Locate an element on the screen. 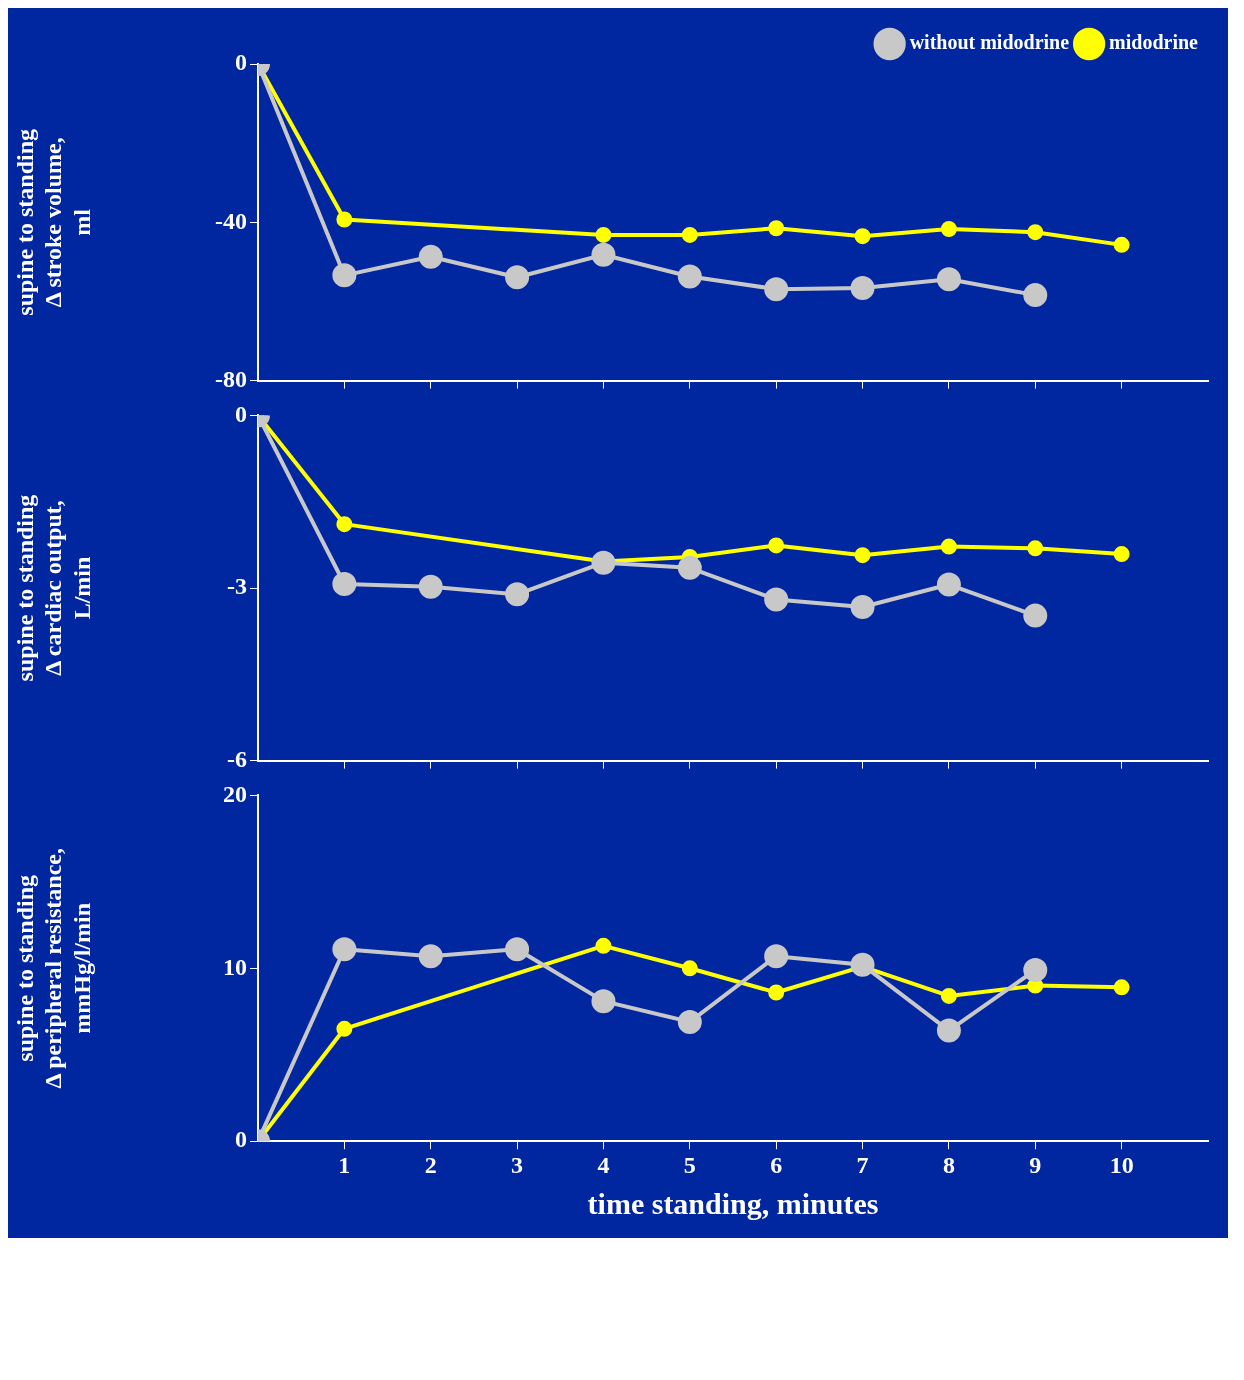 Image resolution: width=1244 pixels, height=1380 pixels. x-tick-label: 10 is located at coordinates (1121, 1164).